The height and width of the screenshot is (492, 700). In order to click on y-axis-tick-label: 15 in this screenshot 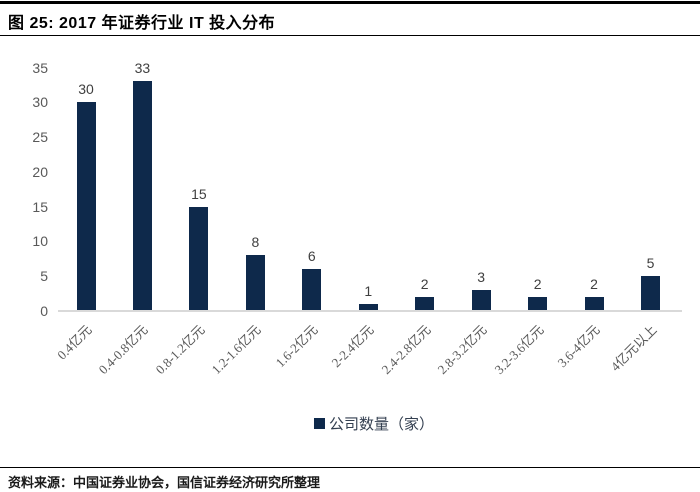, I will do `click(40, 206)`.